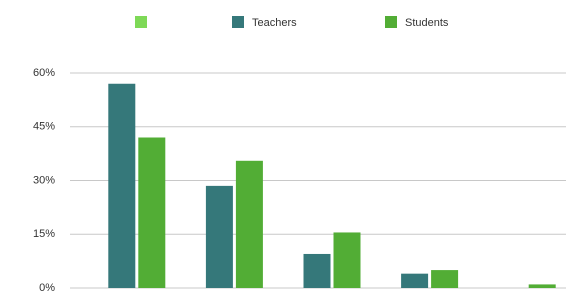 This screenshot has height=299, width=576. Describe the element at coordinates (44, 180) in the screenshot. I see `y-tick-label: 30%` at that location.